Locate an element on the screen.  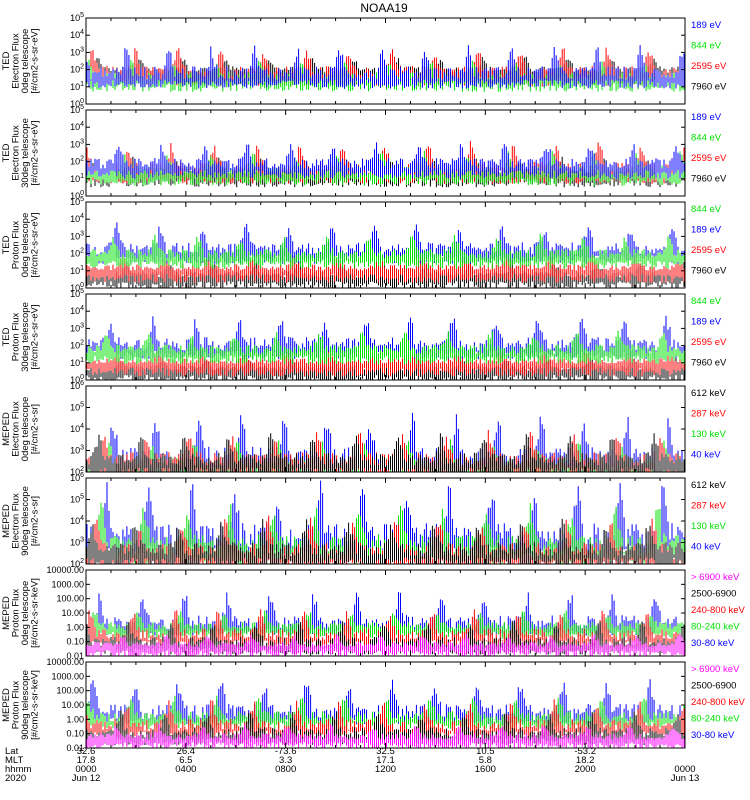
series-line-red is located at coordinates (385, 363).